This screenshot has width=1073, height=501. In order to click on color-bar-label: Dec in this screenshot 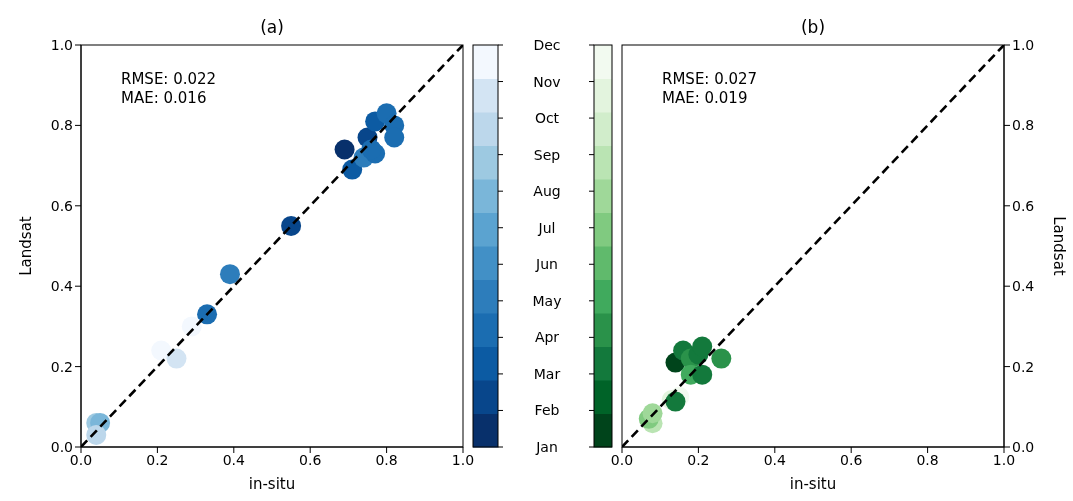, I will do `click(547, 45)`.